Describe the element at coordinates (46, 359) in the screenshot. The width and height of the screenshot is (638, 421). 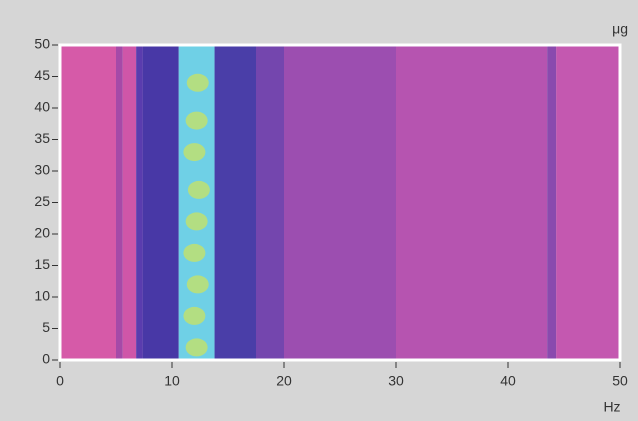
I see `y-tick-label: 0` at that location.